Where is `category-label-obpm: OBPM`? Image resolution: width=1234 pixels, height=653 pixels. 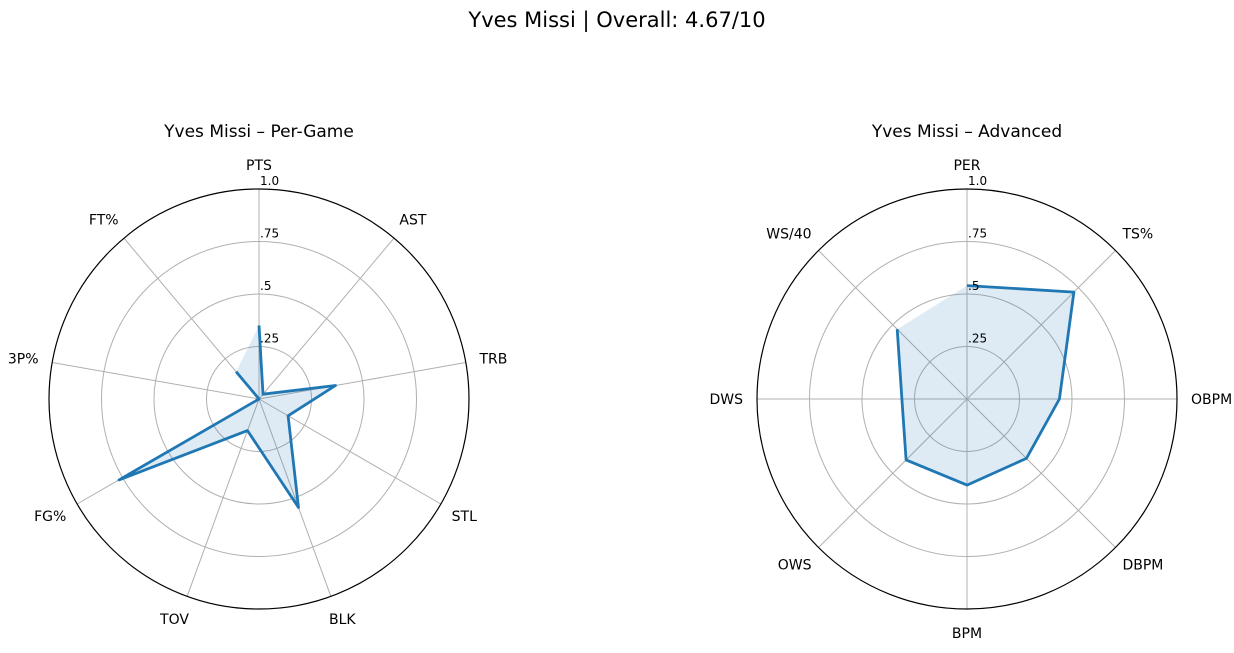 category-label-obpm: OBPM is located at coordinates (1211, 400).